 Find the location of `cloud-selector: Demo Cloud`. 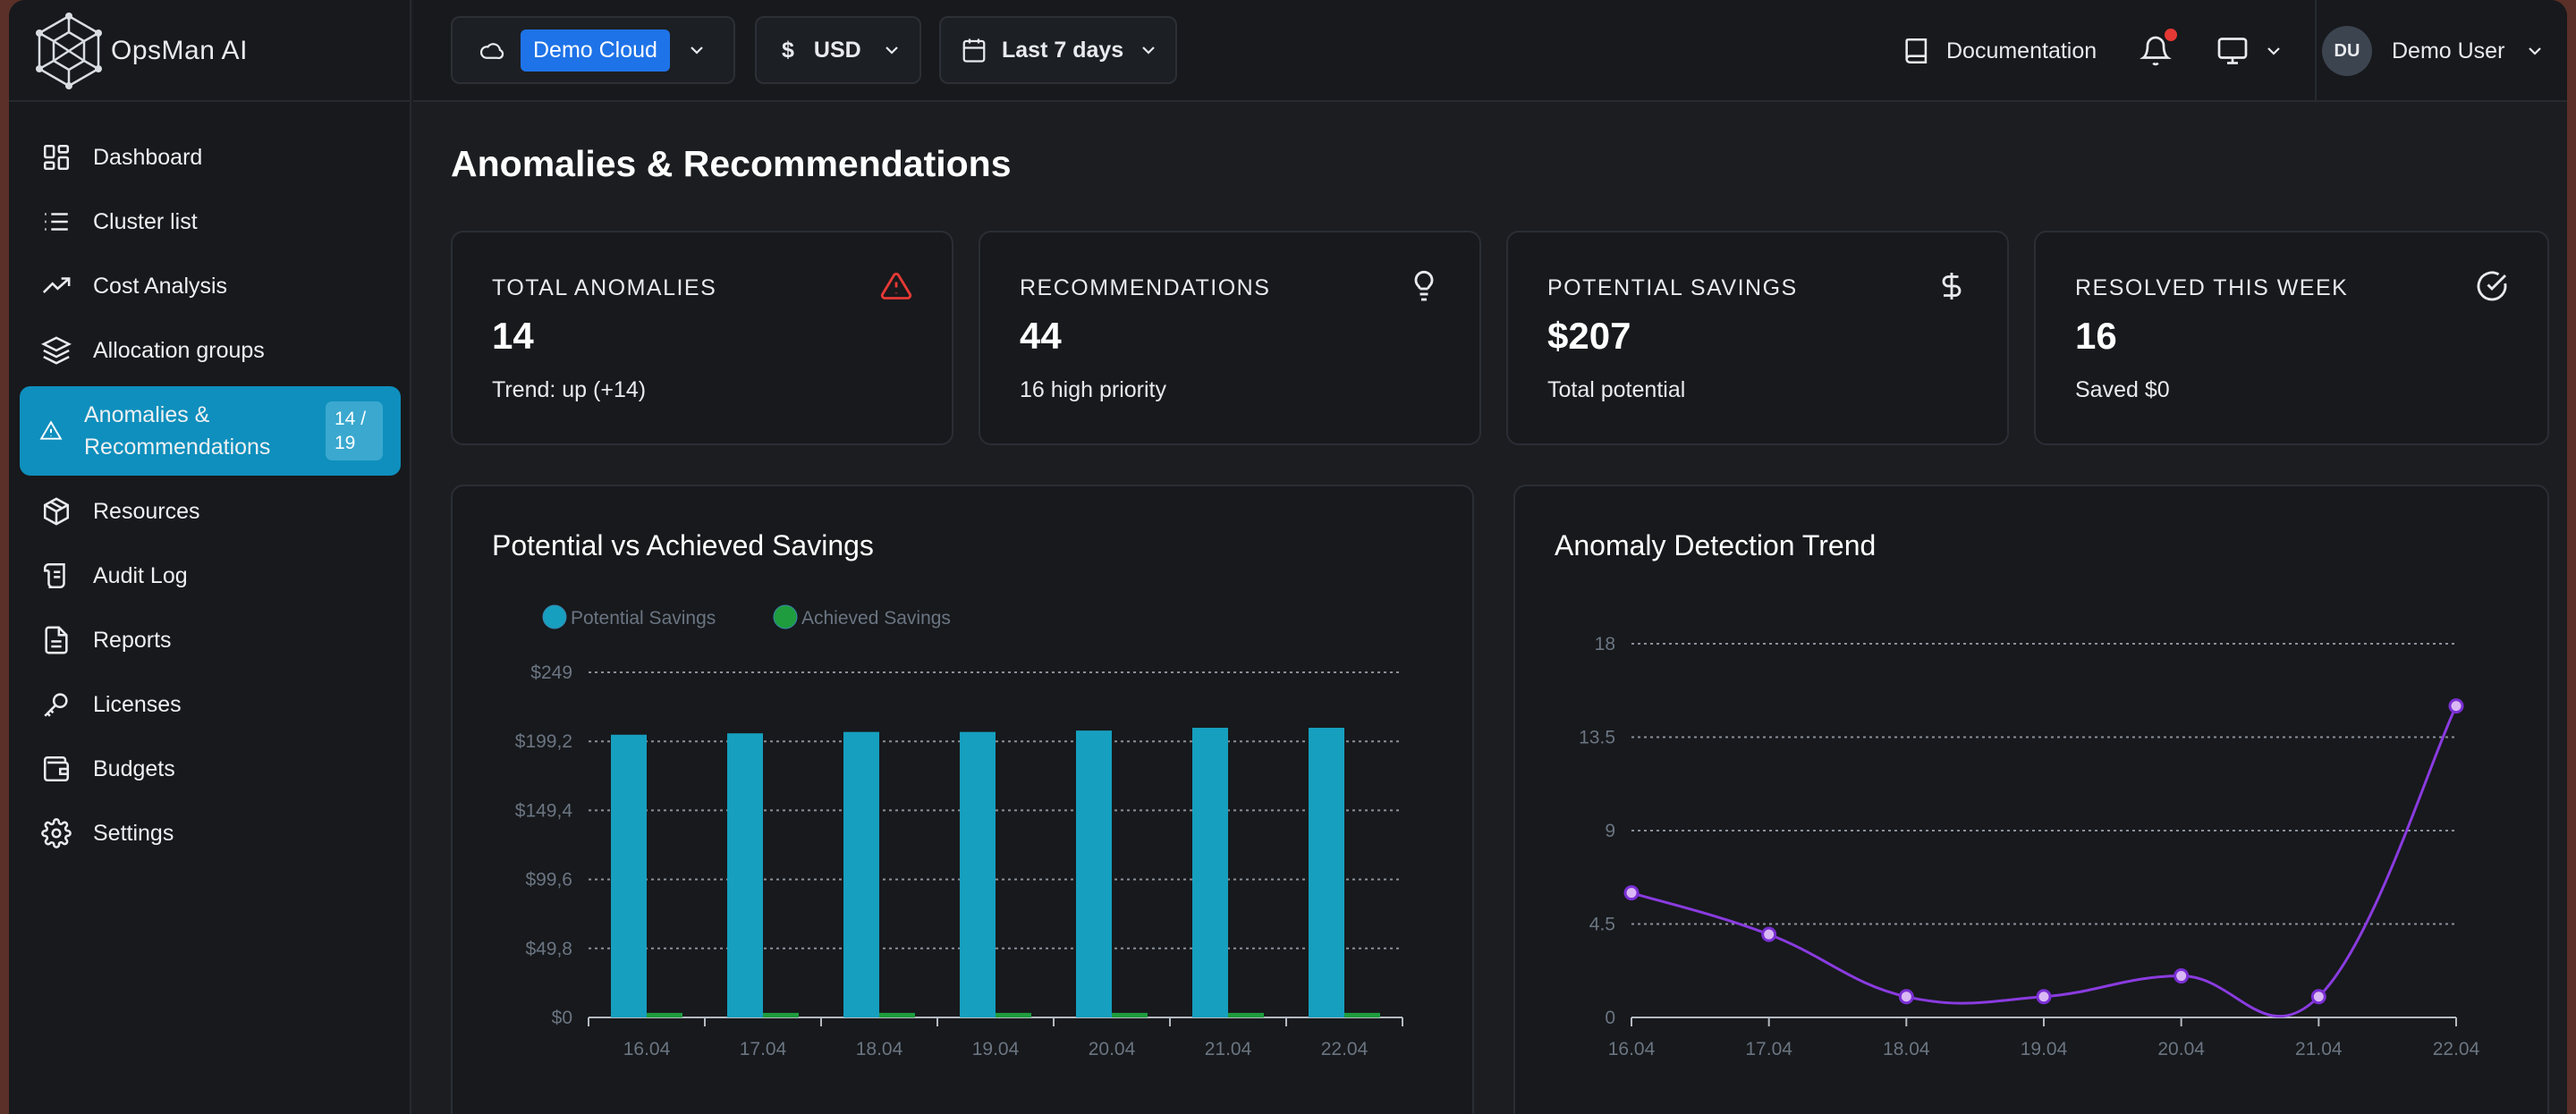

cloud-selector: Demo Cloud is located at coordinates (593, 50).